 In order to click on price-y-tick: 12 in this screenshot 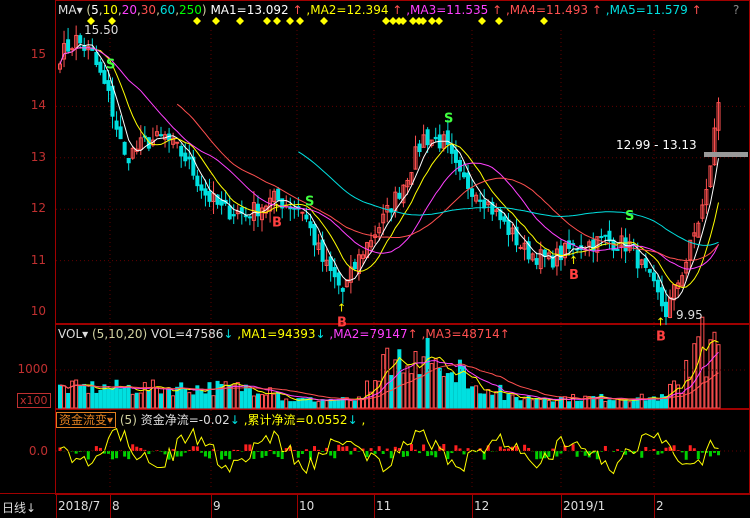, I will do `click(38, 208)`.